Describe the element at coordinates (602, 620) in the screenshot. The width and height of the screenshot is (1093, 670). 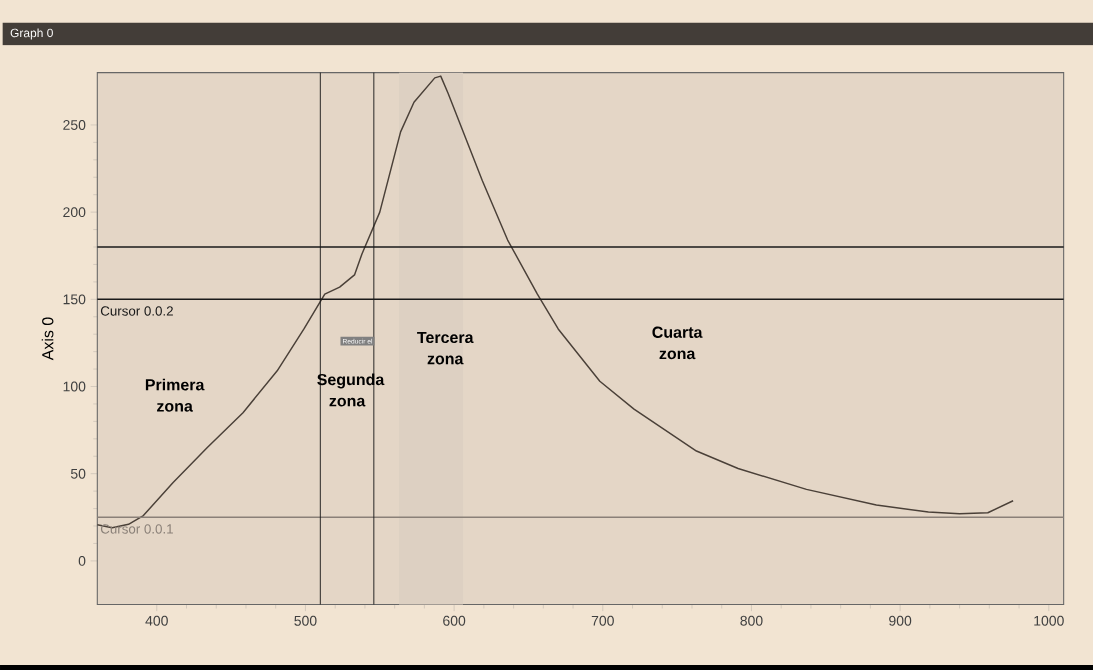
I see `x-tick-label: 700` at that location.